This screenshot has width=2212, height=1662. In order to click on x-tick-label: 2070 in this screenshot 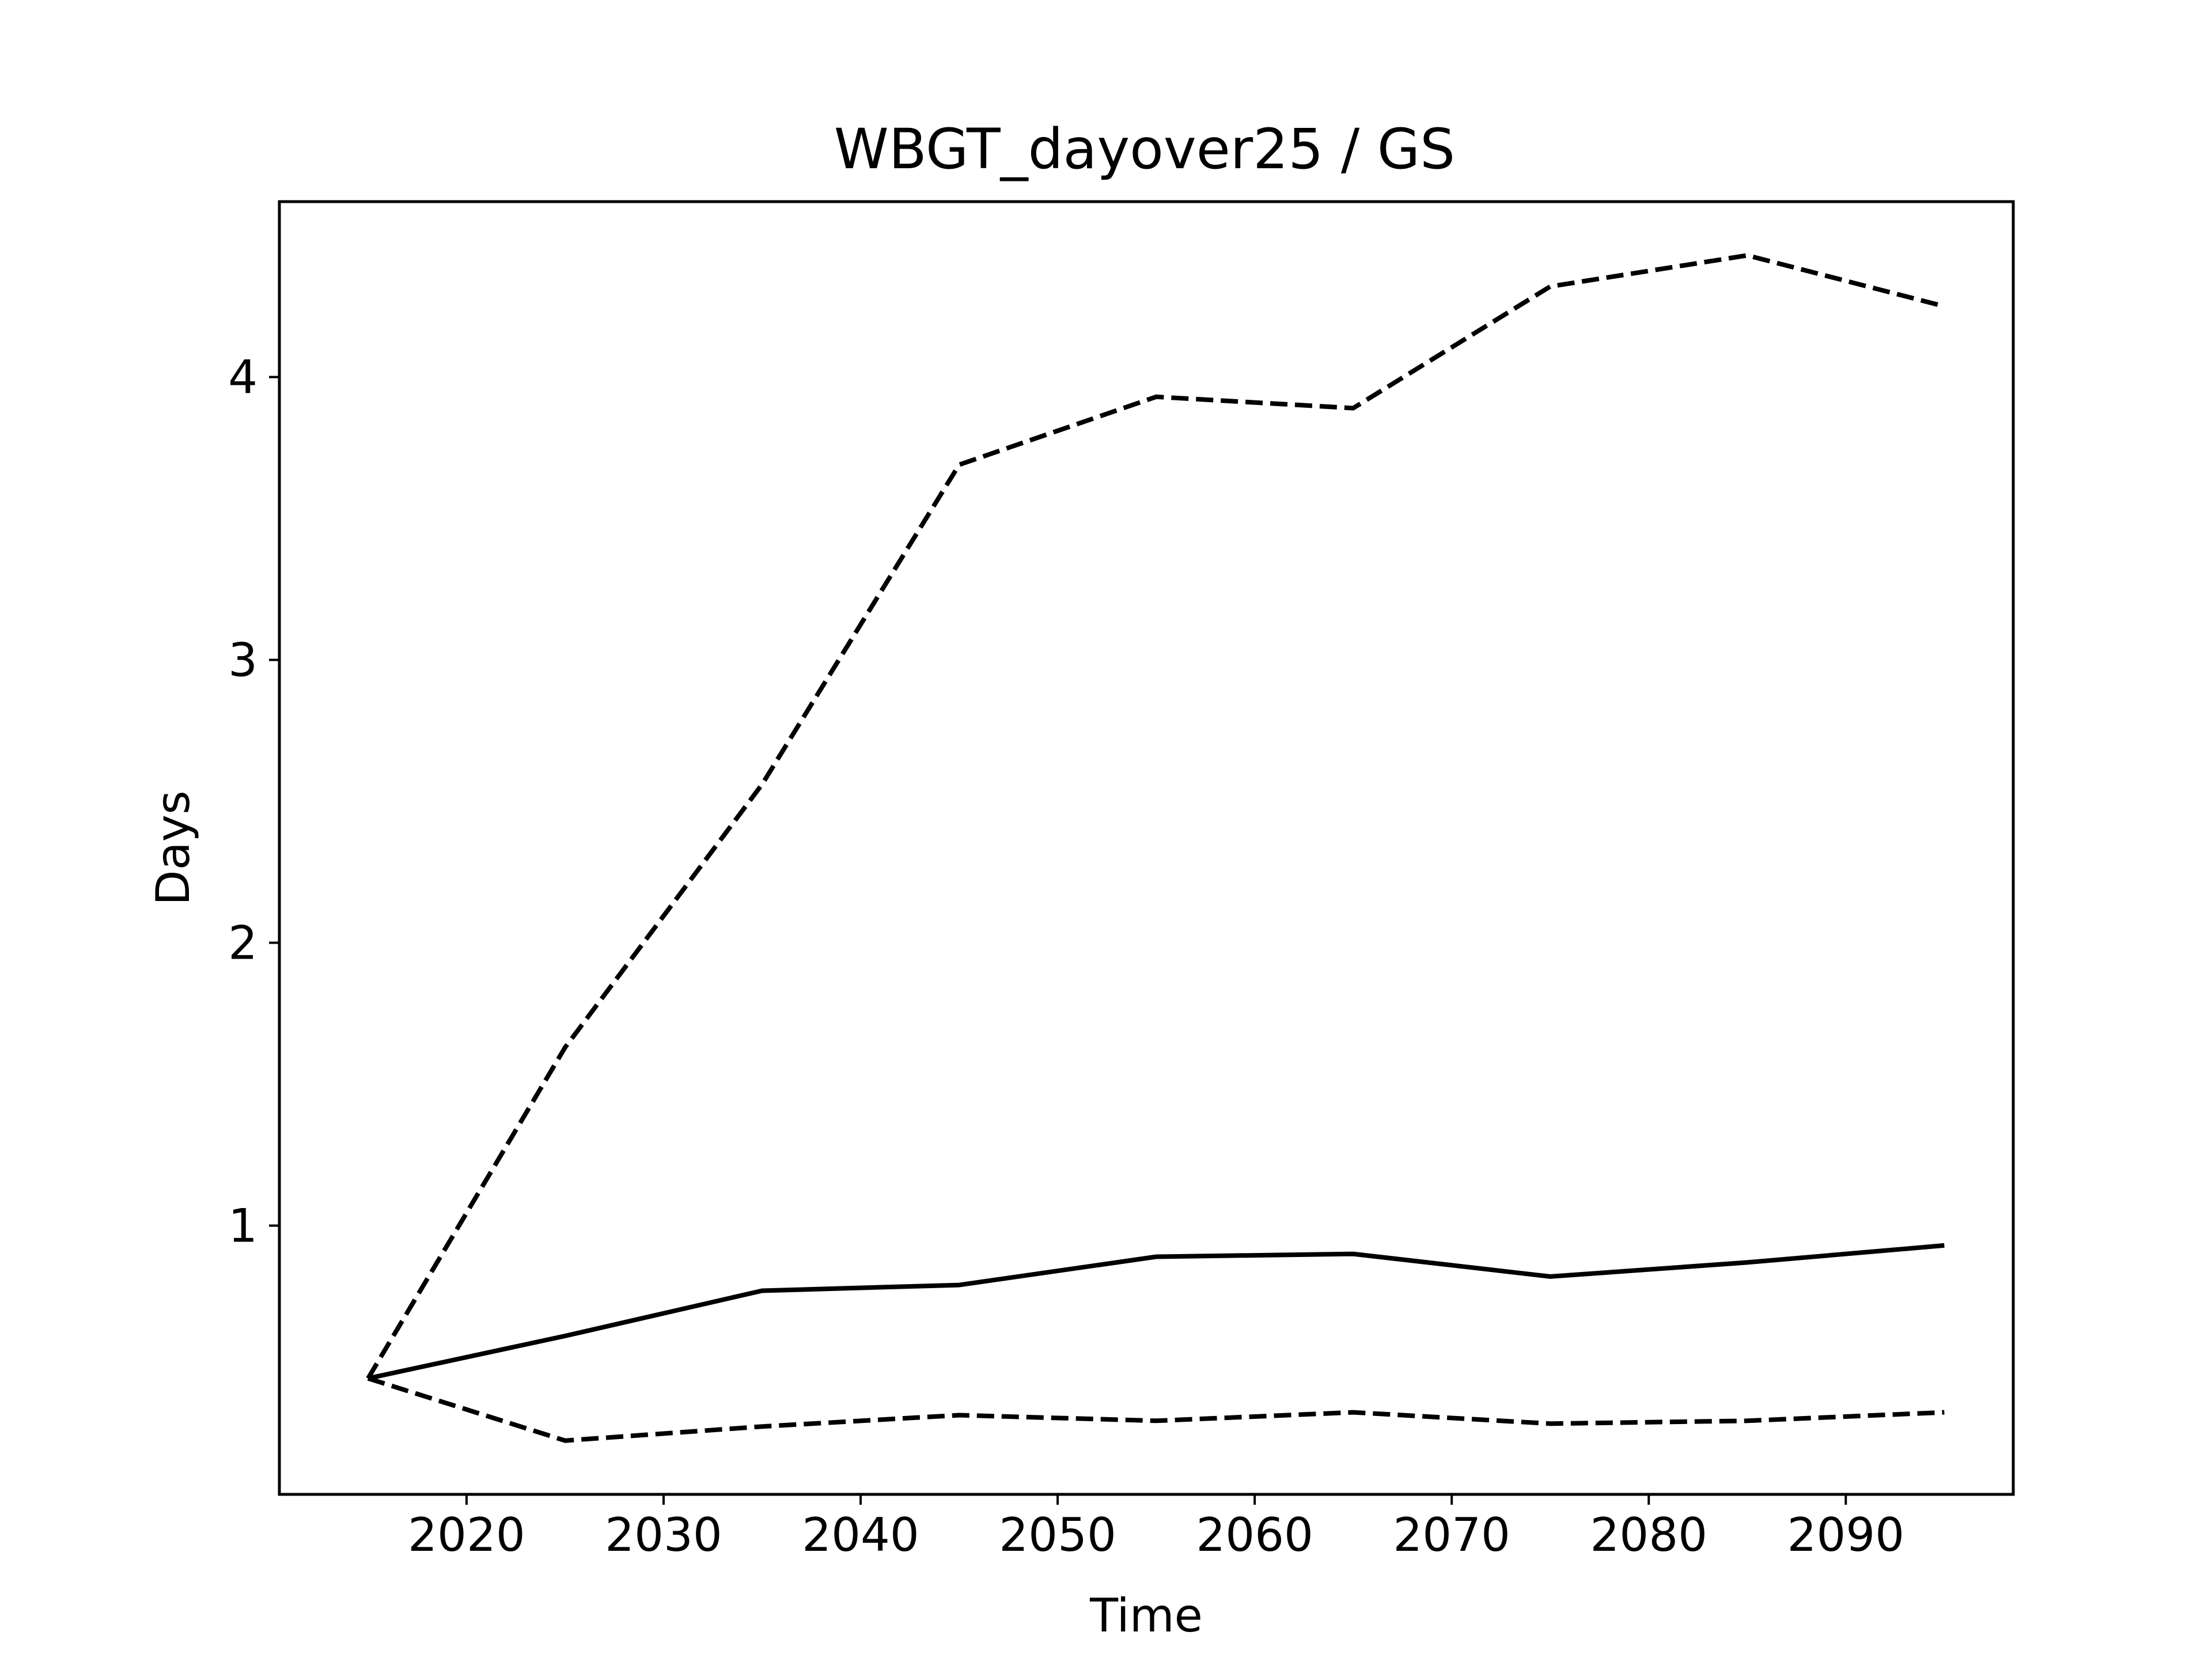, I will do `click(1451, 1535)`.